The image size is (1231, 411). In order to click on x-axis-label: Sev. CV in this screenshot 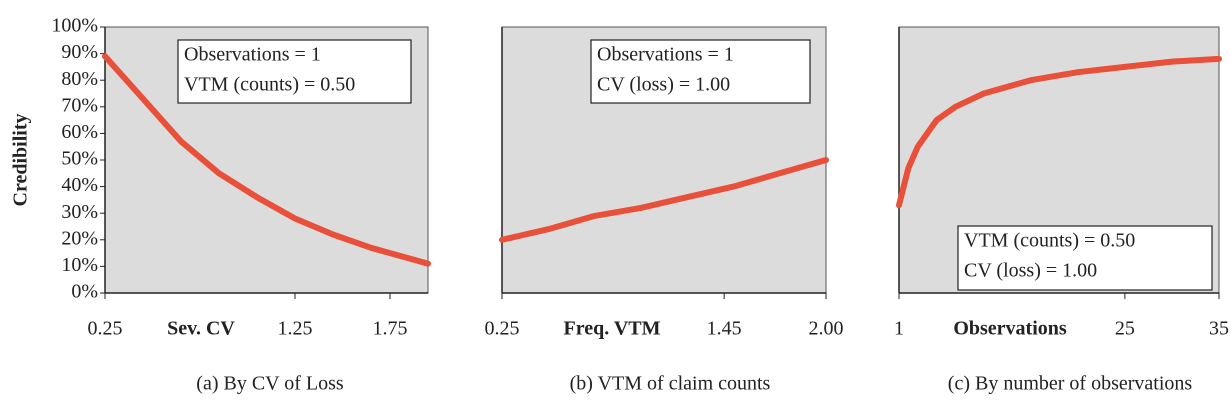, I will do `click(201, 329)`.